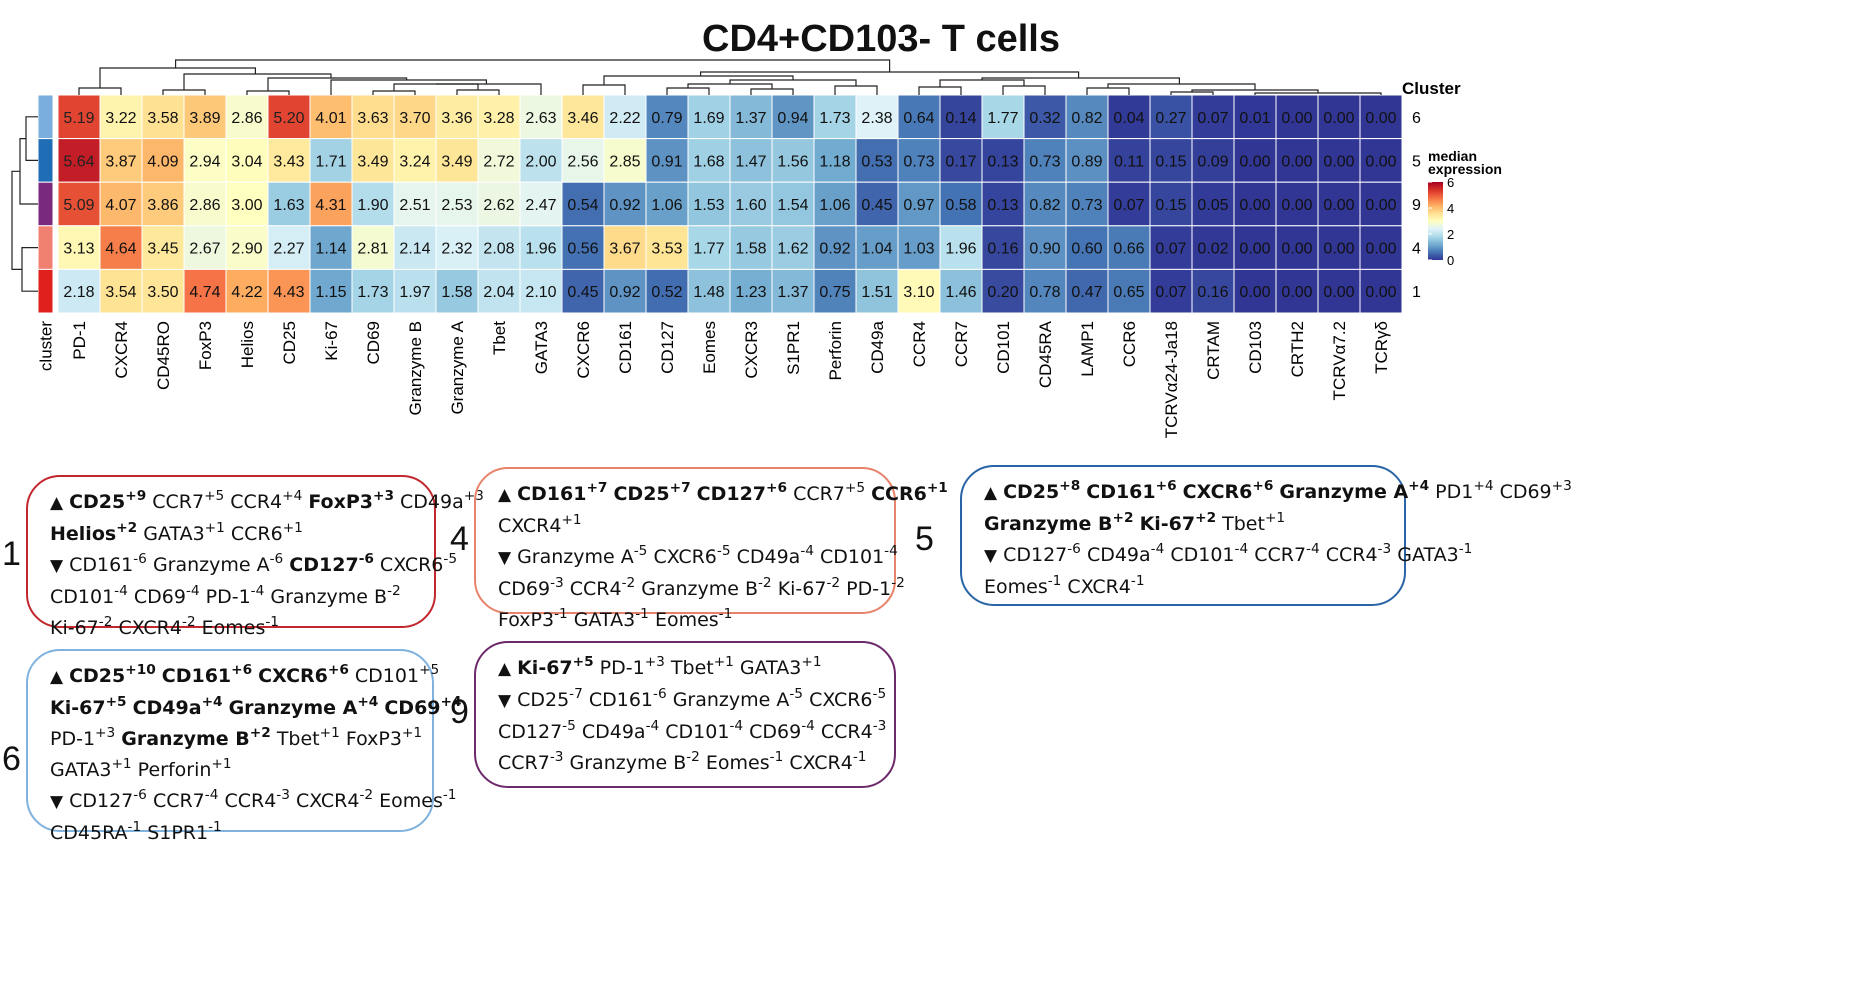 Image resolution: width=1859 pixels, height=990 pixels. I want to click on cell-value: 0.11, so click(1129, 161).